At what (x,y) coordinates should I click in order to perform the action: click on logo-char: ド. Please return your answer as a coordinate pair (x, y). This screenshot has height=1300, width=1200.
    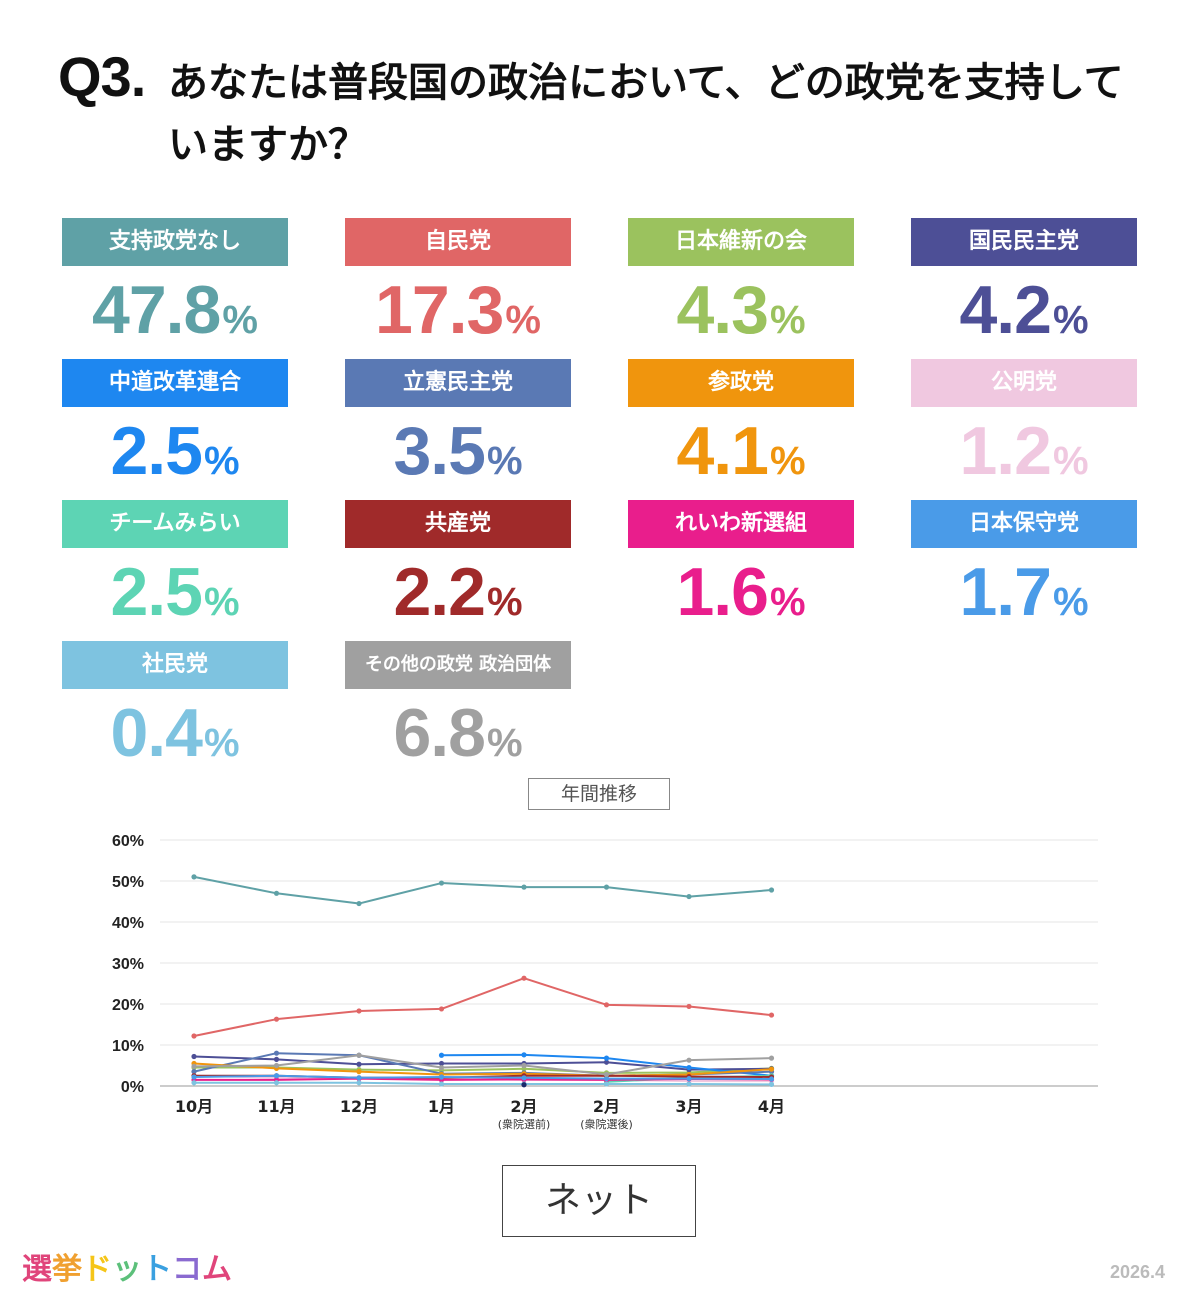
    Looking at the image, I should click on (97, 1269).